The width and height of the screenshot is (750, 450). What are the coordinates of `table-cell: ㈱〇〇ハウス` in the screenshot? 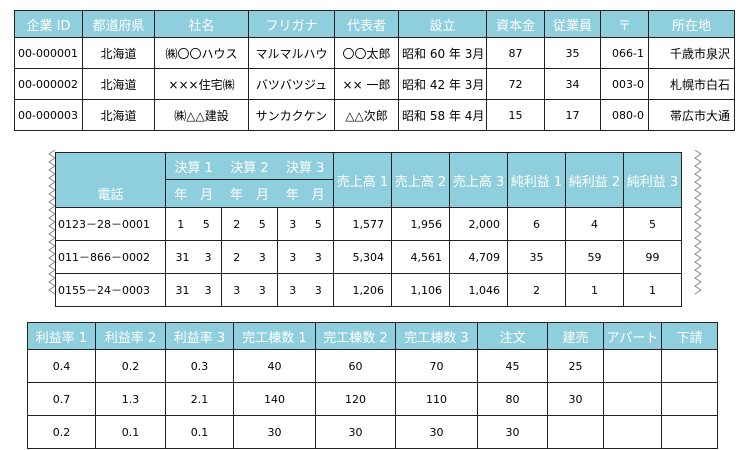 It's located at (201, 53).